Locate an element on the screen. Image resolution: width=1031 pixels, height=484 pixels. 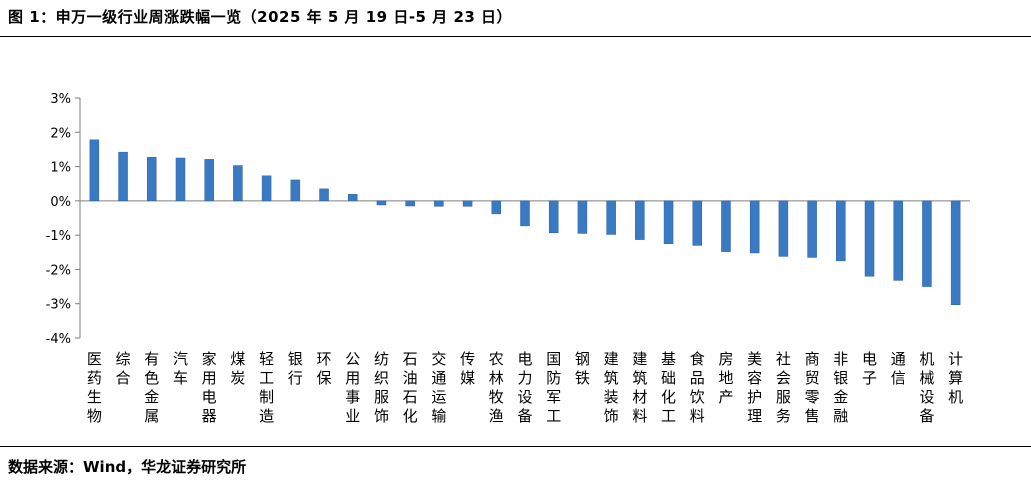
category-label: 农林牧渔 is located at coordinates (496, 387).